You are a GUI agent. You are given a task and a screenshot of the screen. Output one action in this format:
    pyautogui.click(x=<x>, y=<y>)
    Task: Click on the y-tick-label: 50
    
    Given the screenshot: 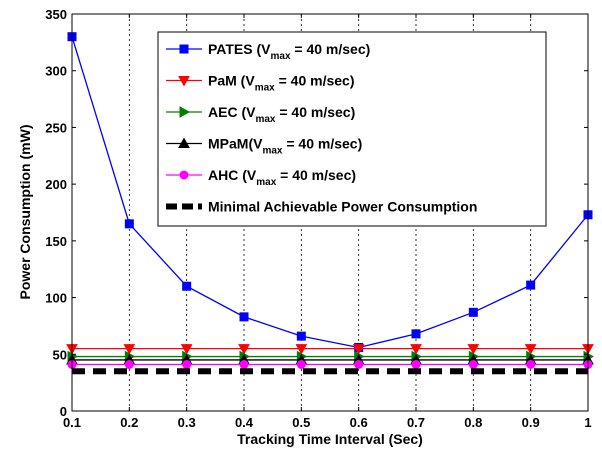 What is the action you would take?
    pyautogui.click(x=60, y=354)
    